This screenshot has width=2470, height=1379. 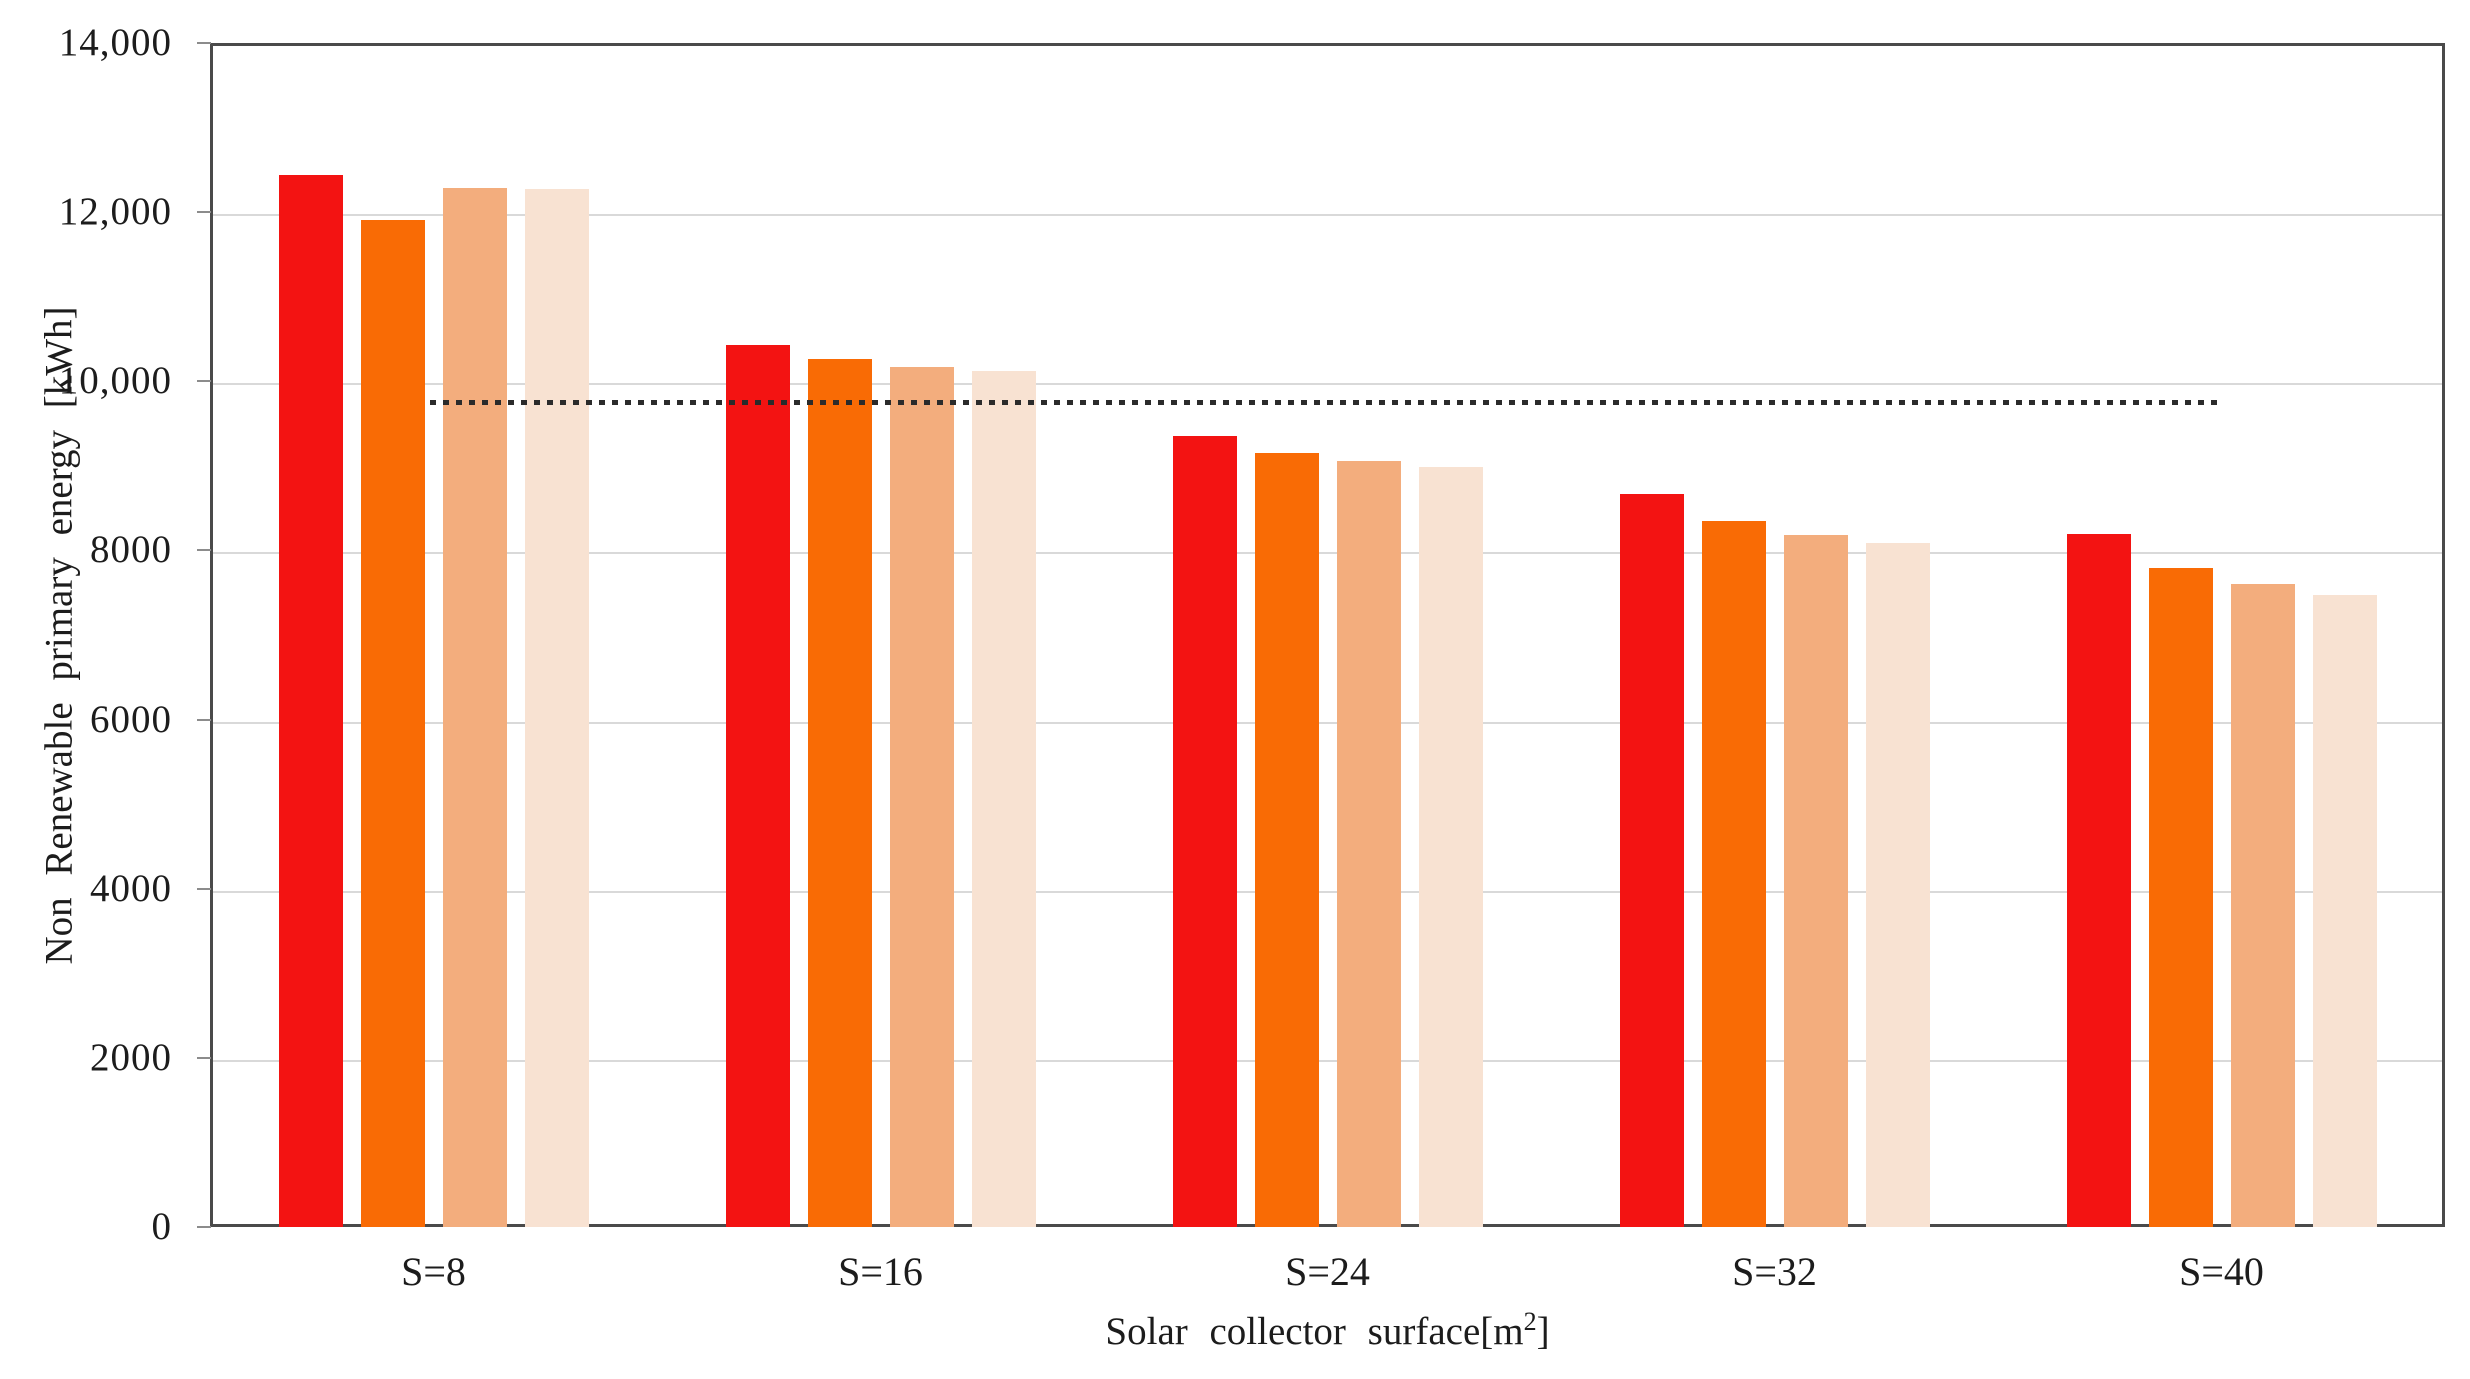 I want to click on y-tick-label: 4000, so click(x=131, y=888).